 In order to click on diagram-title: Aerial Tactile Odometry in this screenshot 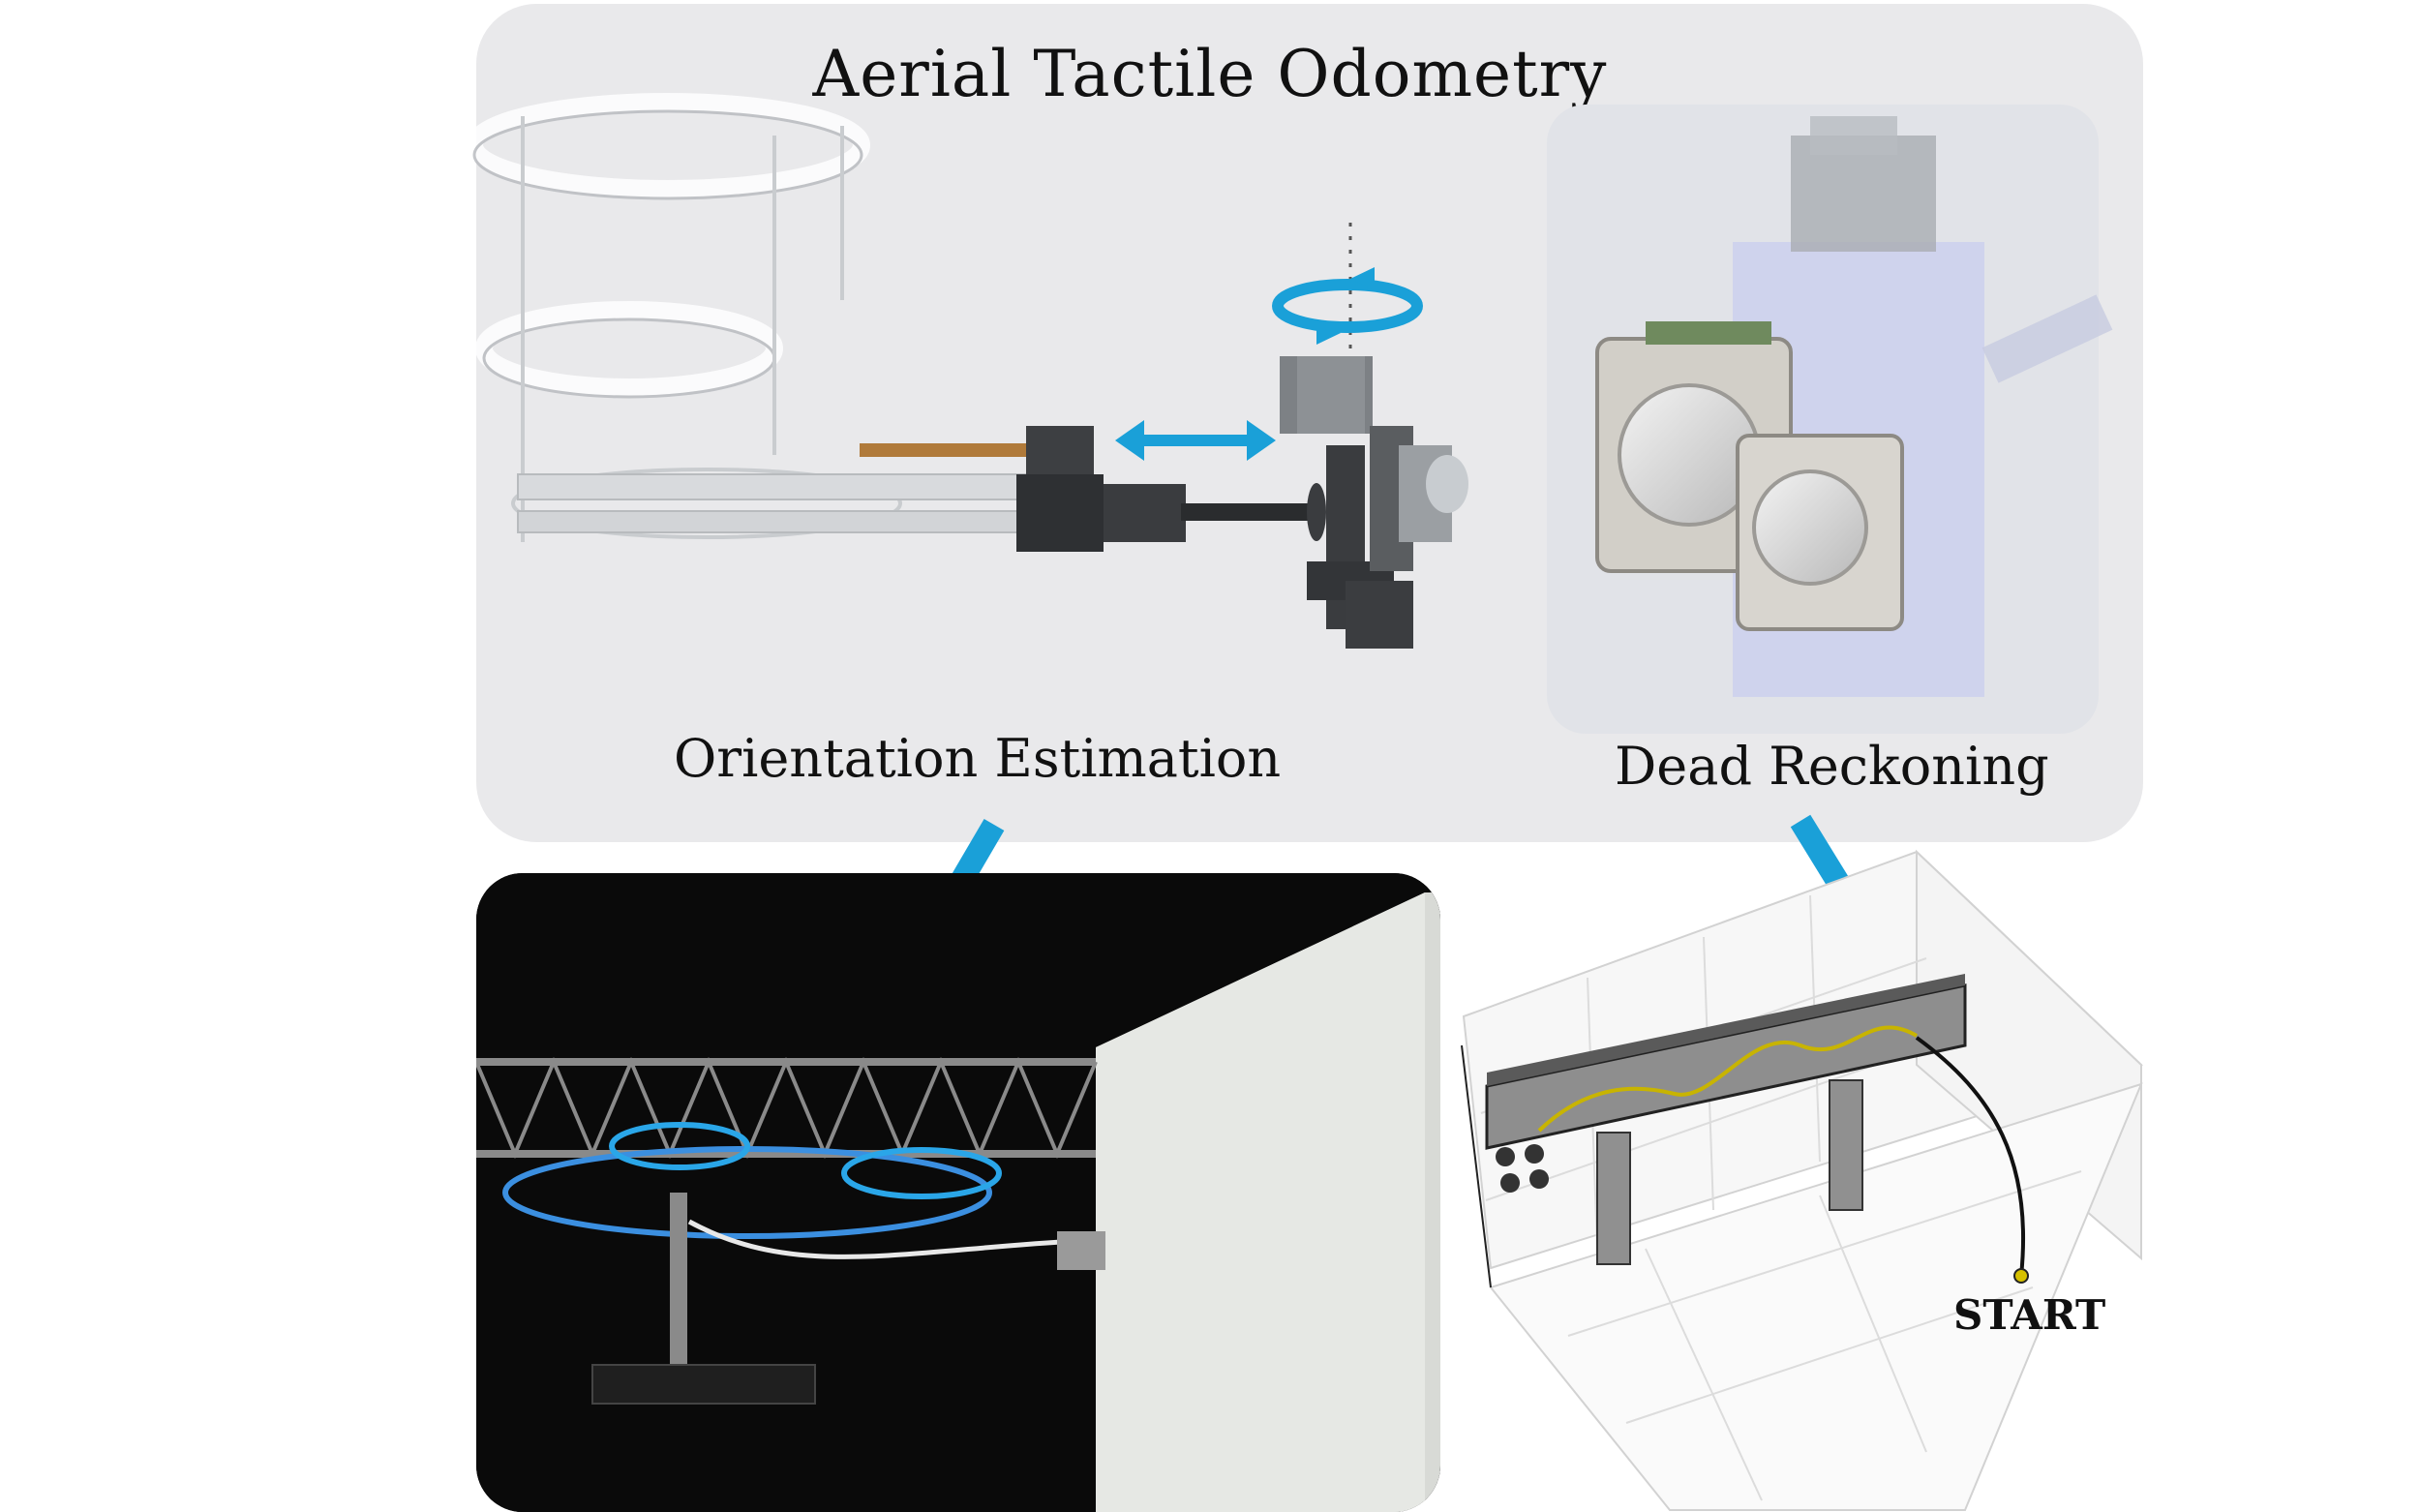, I will do `click(1210, 74)`.